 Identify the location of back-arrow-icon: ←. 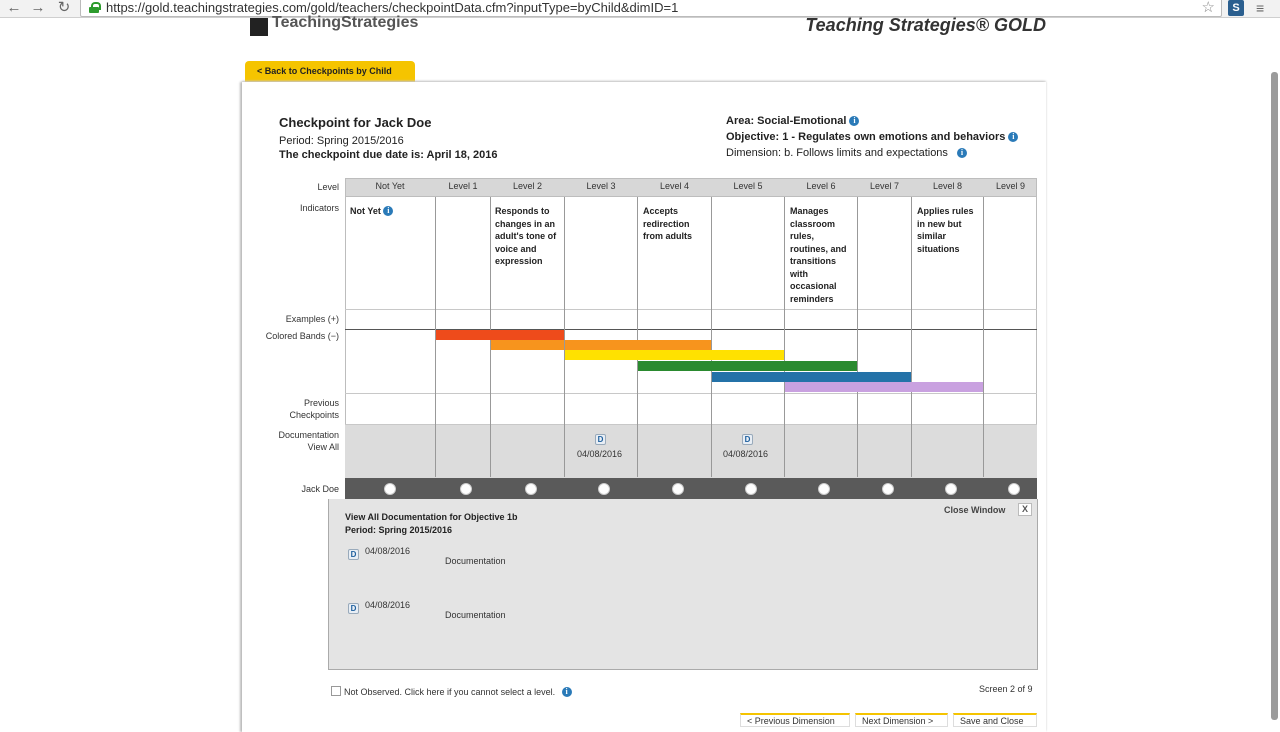
(14, 8).